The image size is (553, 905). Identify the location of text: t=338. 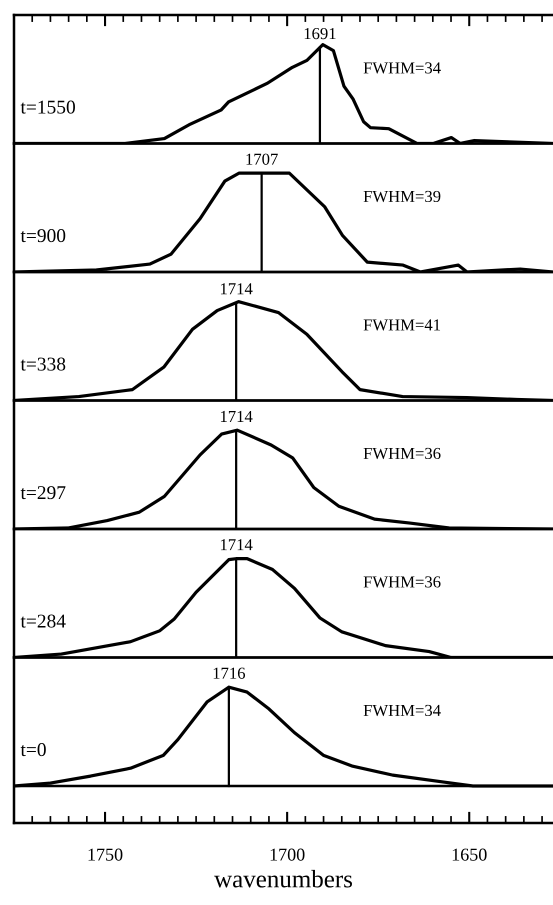
(43, 364).